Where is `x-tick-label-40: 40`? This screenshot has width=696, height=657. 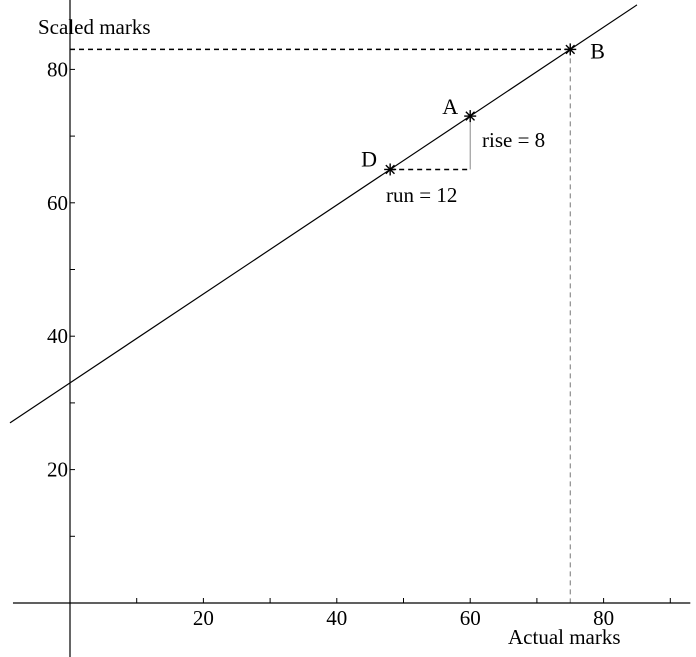 x-tick-label-40: 40 is located at coordinates (336, 618).